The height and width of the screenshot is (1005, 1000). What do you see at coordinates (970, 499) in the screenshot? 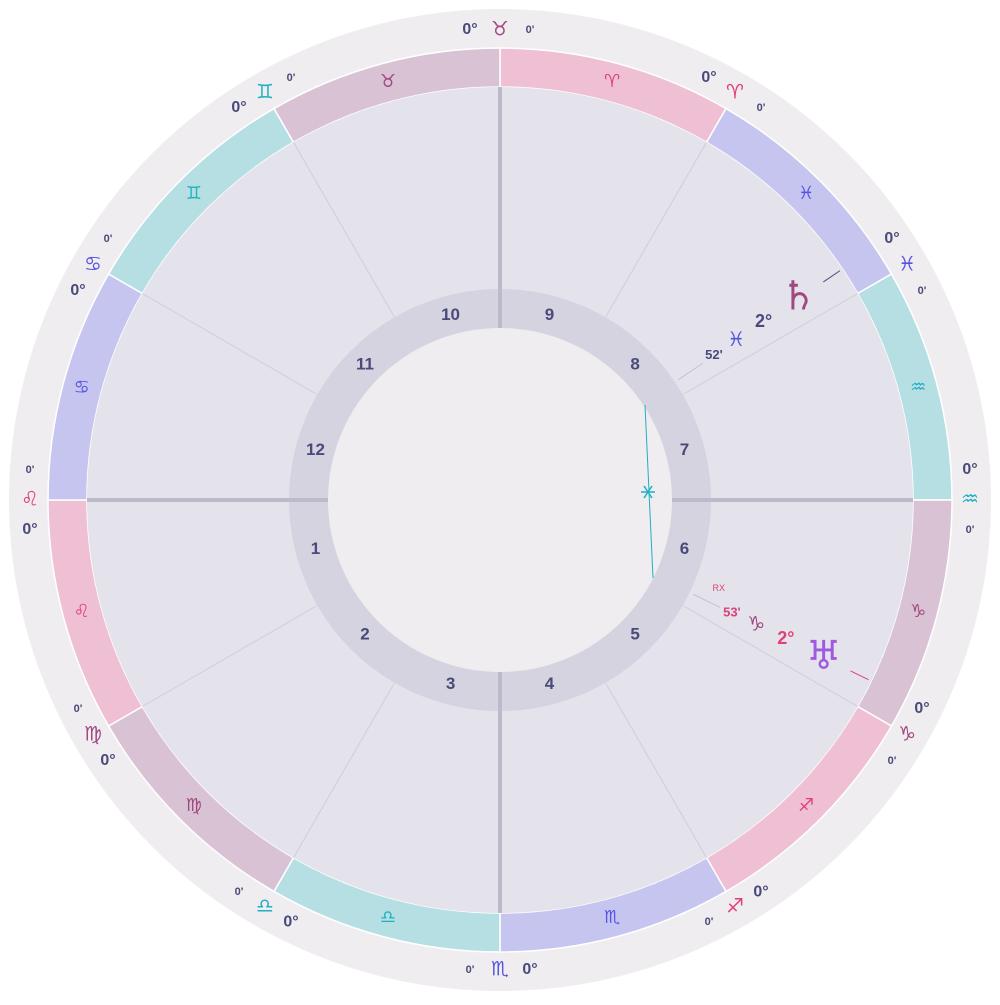
I see `cusp-sign: ♒` at bounding box center [970, 499].